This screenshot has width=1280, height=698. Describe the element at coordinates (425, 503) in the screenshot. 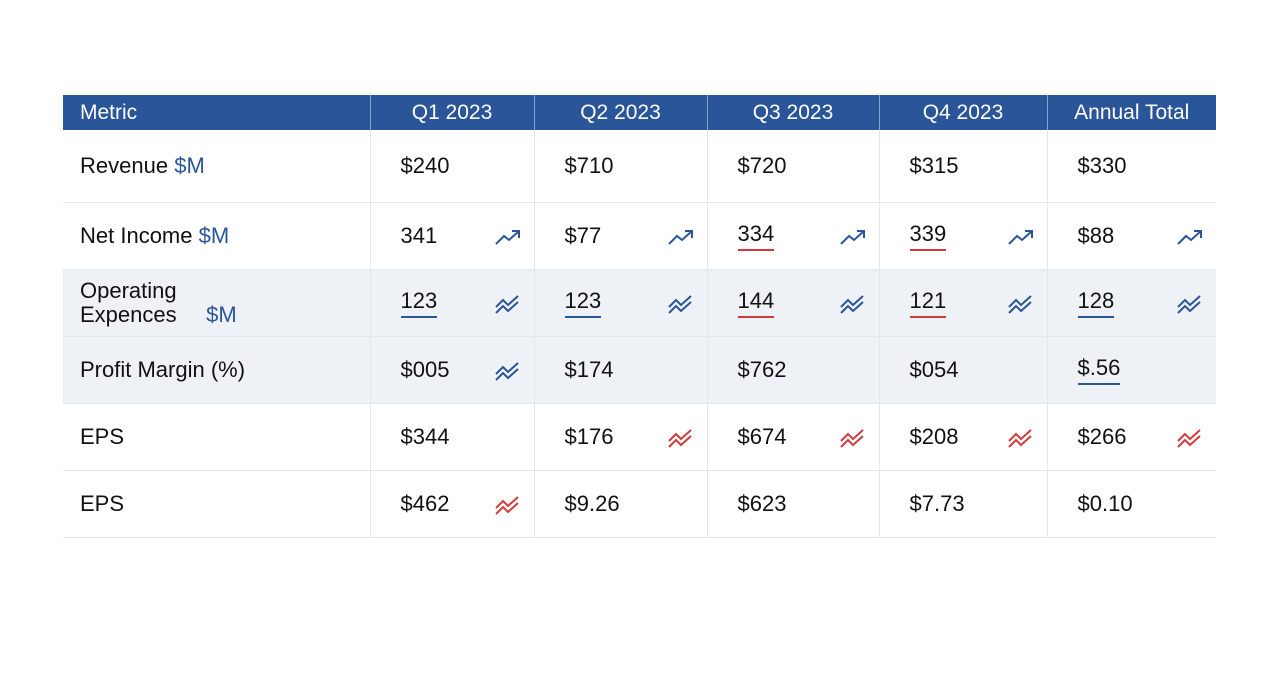

I see `value: $462` at that location.